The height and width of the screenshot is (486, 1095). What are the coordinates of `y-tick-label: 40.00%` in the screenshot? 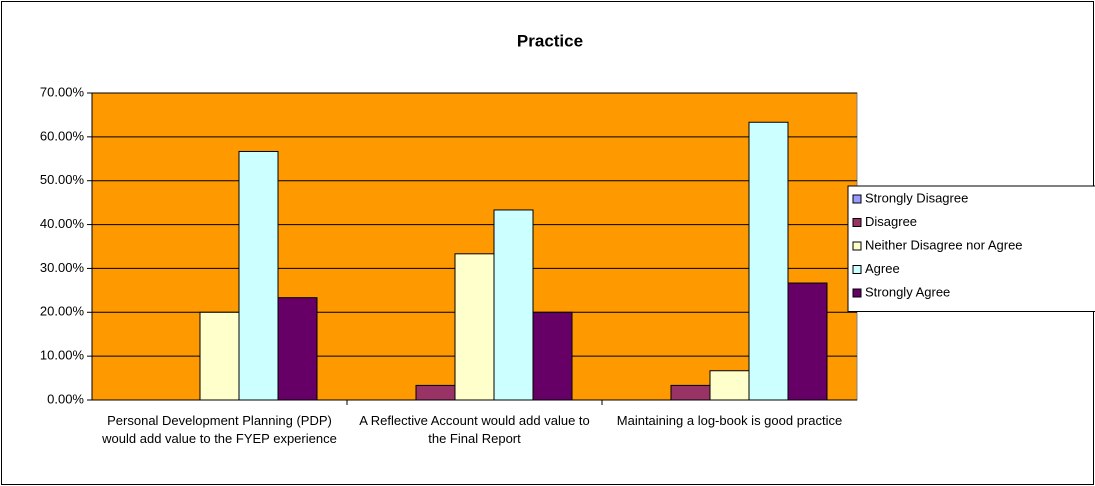 It's located at (62, 223).